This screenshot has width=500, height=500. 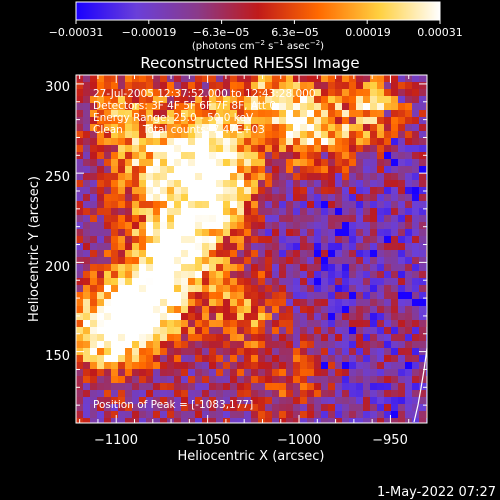 I want to click on colorbar-tick-label-3: 6.3e−05, so click(x=294, y=32).